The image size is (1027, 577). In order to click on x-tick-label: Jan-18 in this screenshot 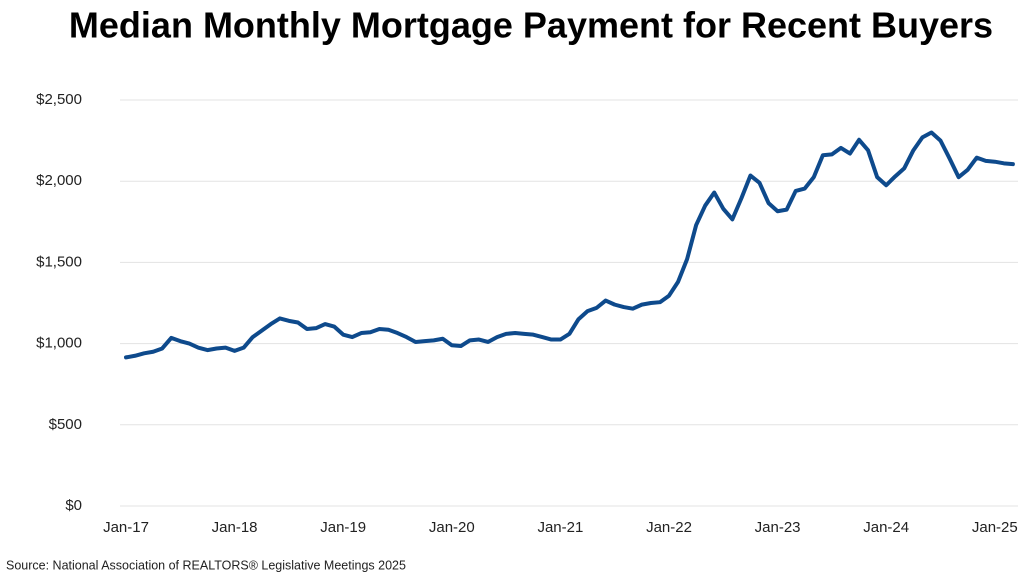, I will do `click(235, 527)`.